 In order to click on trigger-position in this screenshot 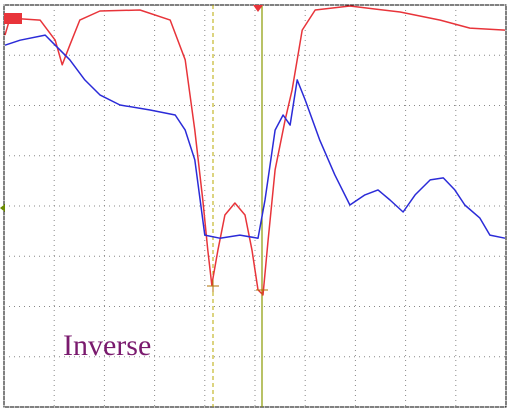, I will do `click(258, 8)`.